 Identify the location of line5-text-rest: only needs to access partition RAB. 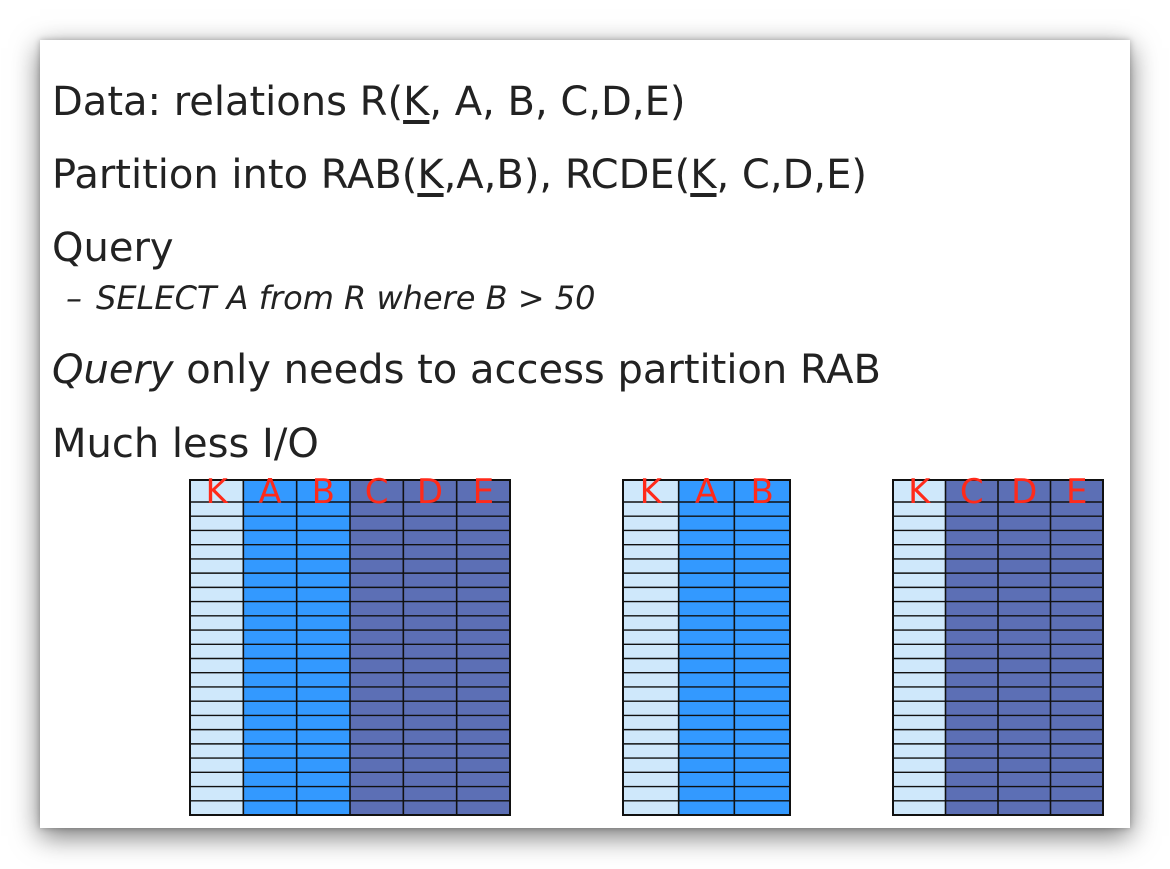
(527, 370).